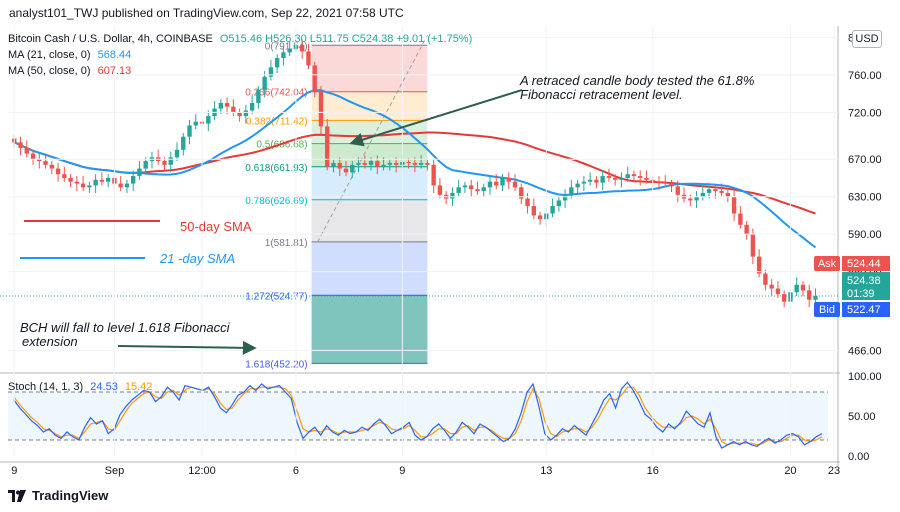  I want to click on stoch-tick-label: 50.00, so click(862, 417).